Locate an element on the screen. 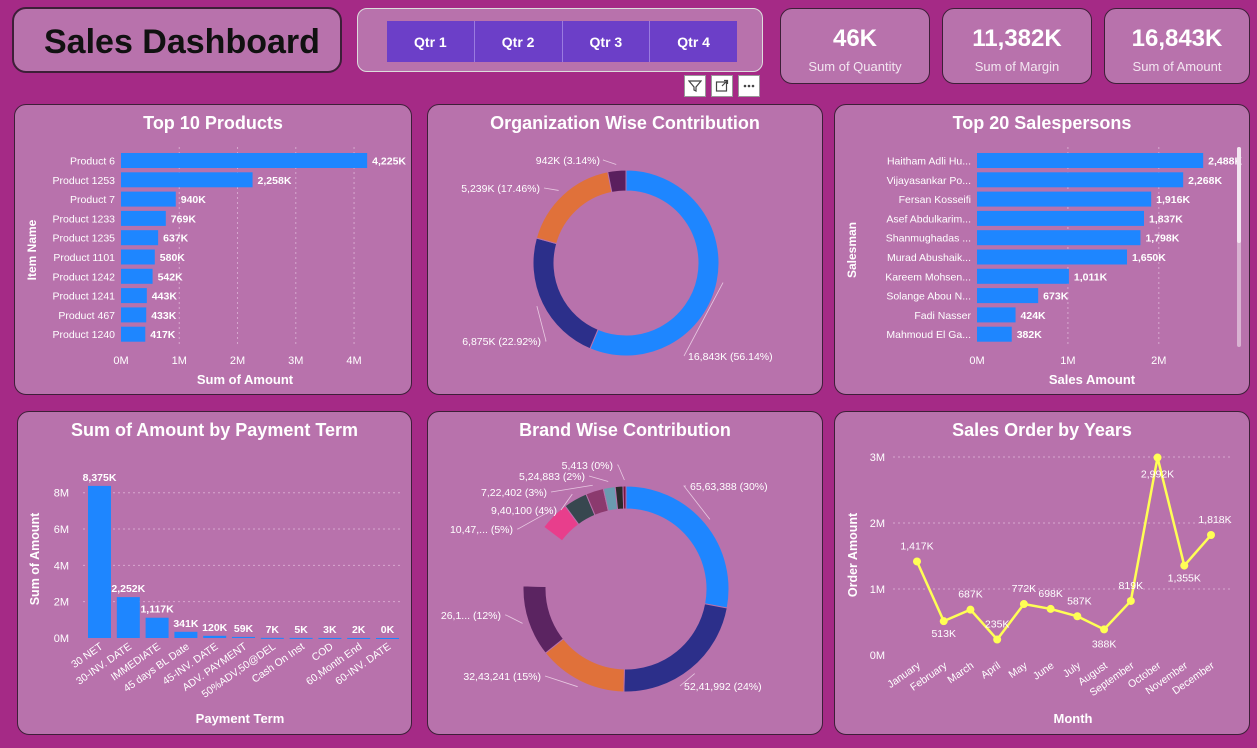  x-axis-title: Sales Amount is located at coordinates (1092, 379).